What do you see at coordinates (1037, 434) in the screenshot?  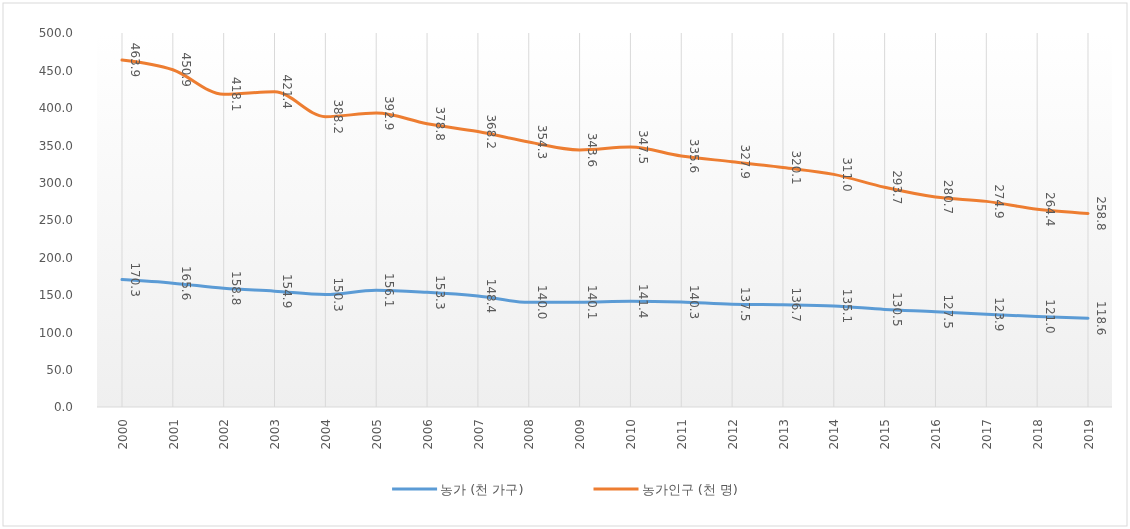 I see `x-tick-label: 2018` at bounding box center [1037, 434].